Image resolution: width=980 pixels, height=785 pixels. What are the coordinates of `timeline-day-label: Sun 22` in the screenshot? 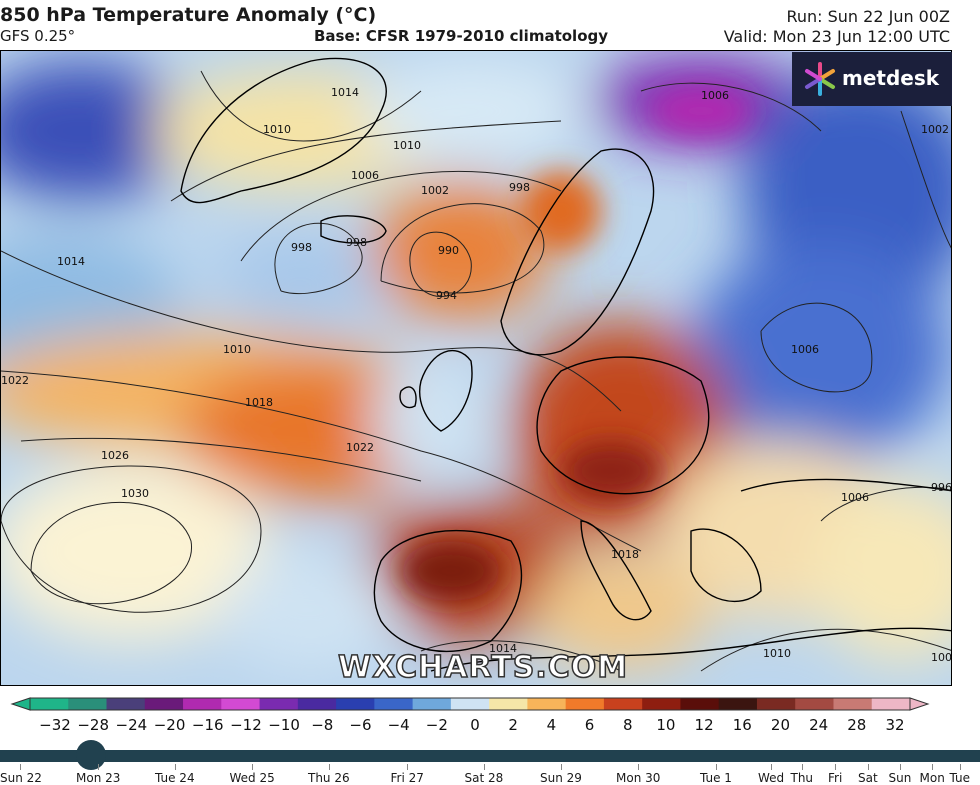 It's located at (21, 778).